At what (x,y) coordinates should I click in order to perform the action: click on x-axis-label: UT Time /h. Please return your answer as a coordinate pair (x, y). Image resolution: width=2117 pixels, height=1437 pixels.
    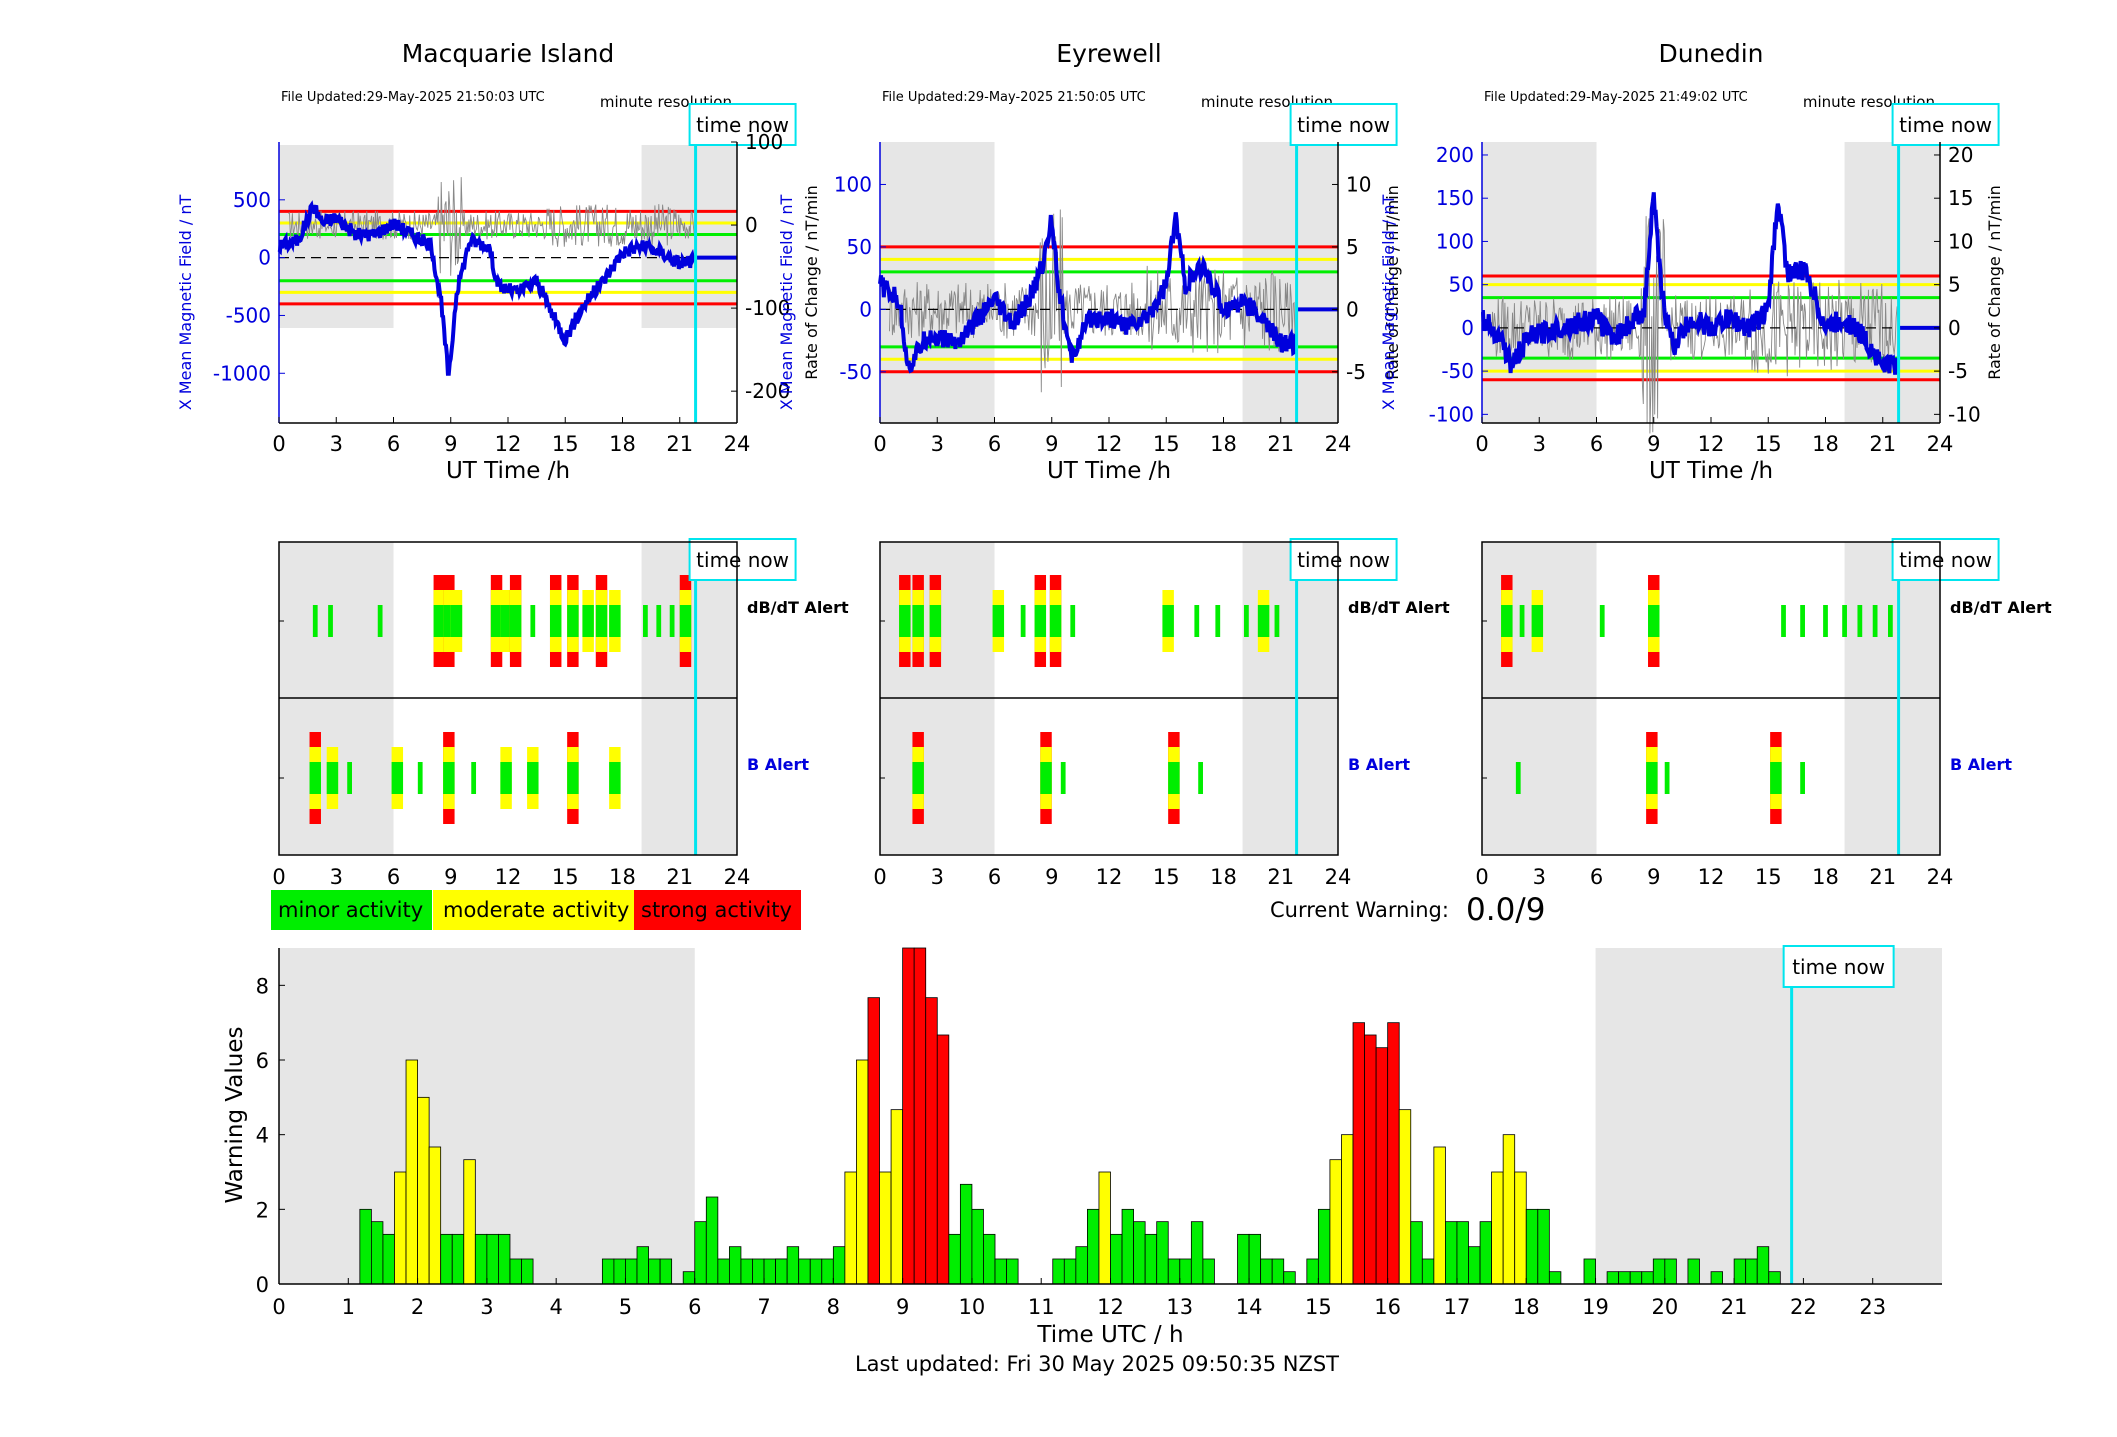
    Looking at the image, I should click on (1711, 471).